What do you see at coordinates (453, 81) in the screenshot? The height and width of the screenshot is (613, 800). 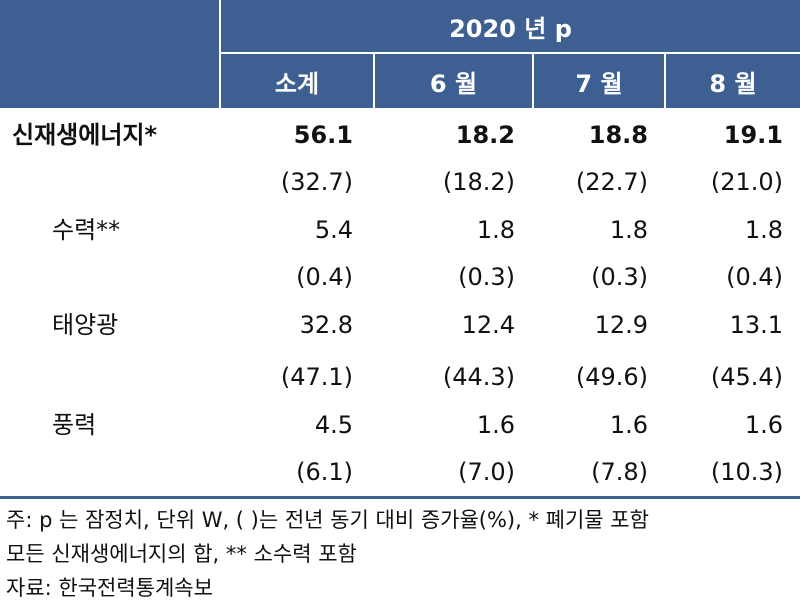 I see `header-col-june: 6 월` at bounding box center [453, 81].